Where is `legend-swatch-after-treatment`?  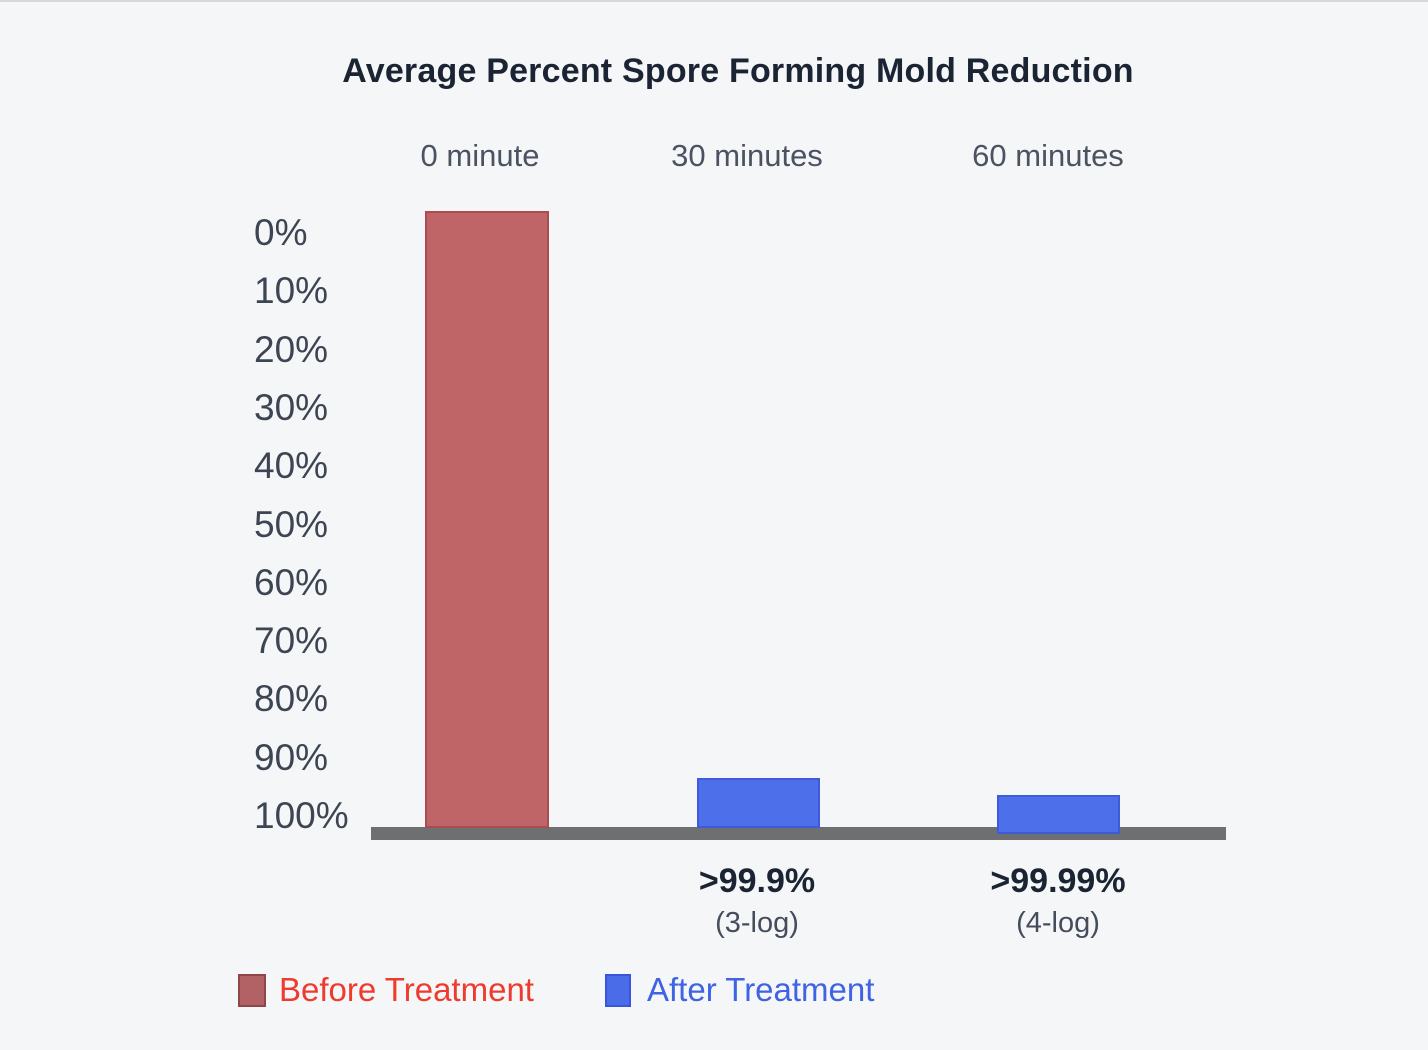 legend-swatch-after-treatment is located at coordinates (618, 990).